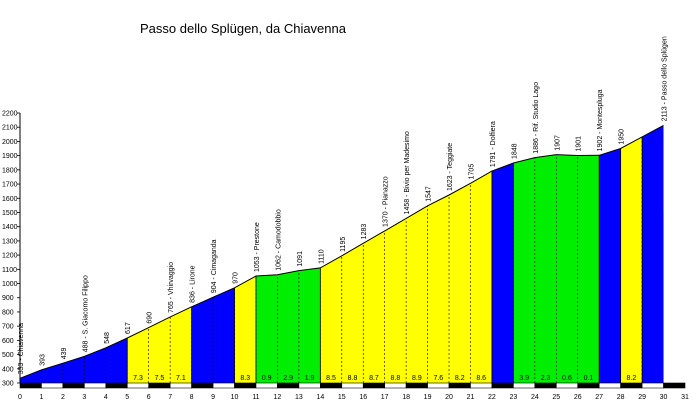  What do you see at coordinates (578, 397) in the screenshot?
I see `x-tick-label: 26` at bounding box center [578, 397].